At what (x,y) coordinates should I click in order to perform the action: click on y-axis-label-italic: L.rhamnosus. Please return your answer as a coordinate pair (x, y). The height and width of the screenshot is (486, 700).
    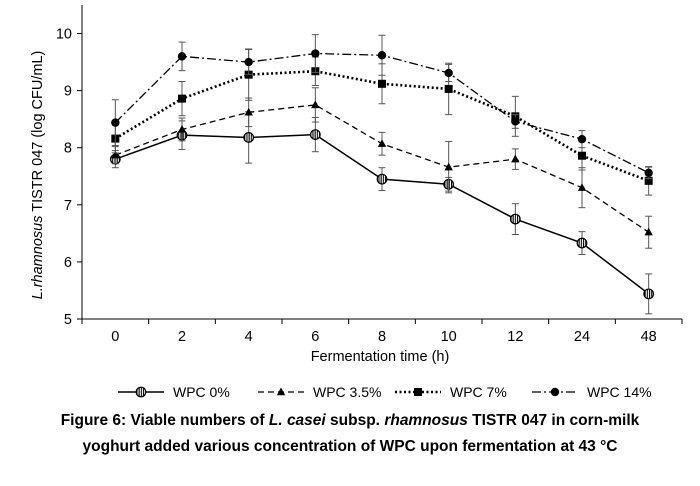
    Looking at the image, I should click on (38, 258).